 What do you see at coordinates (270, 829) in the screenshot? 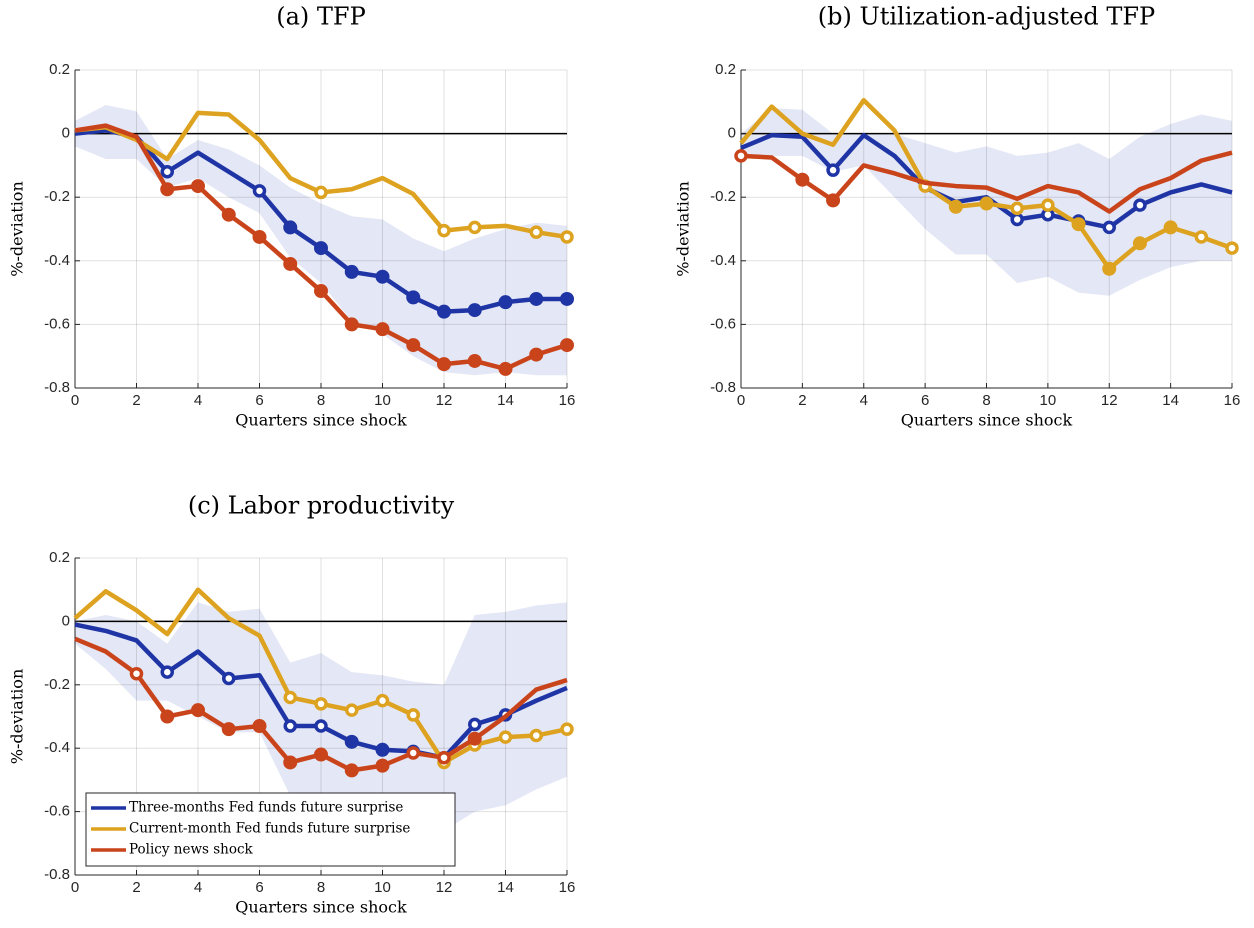
I see `legend-box` at bounding box center [270, 829].